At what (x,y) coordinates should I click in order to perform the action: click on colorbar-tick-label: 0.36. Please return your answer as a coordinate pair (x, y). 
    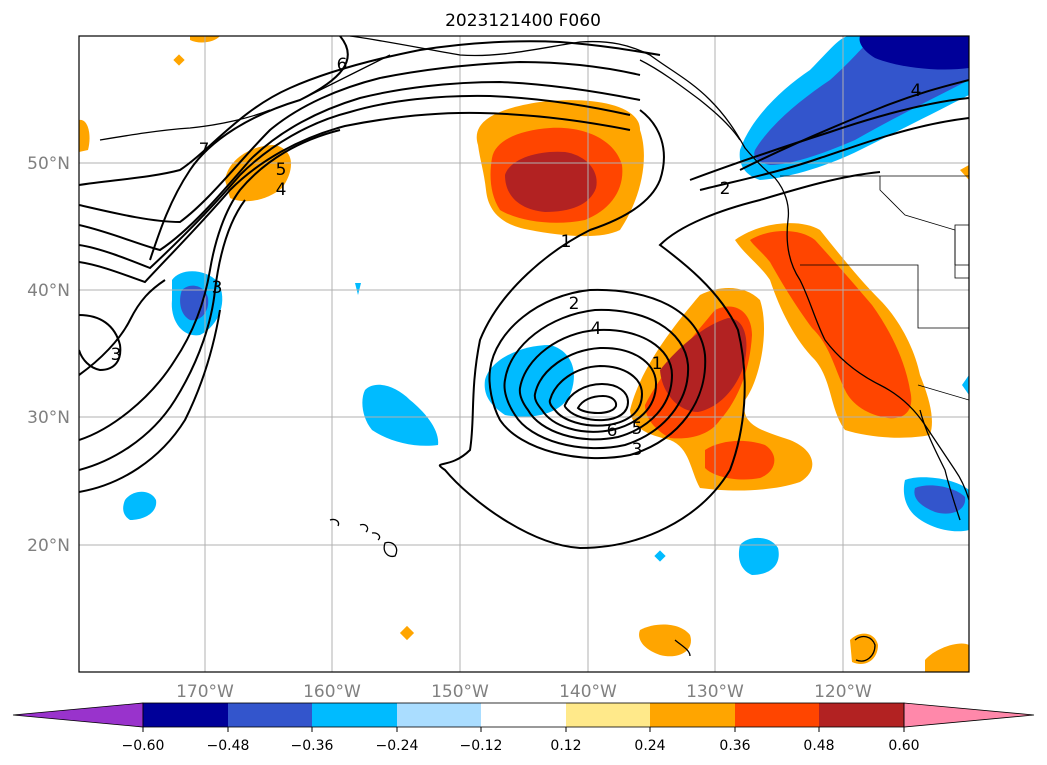
    Looking at the image, I should click on (734, 746).